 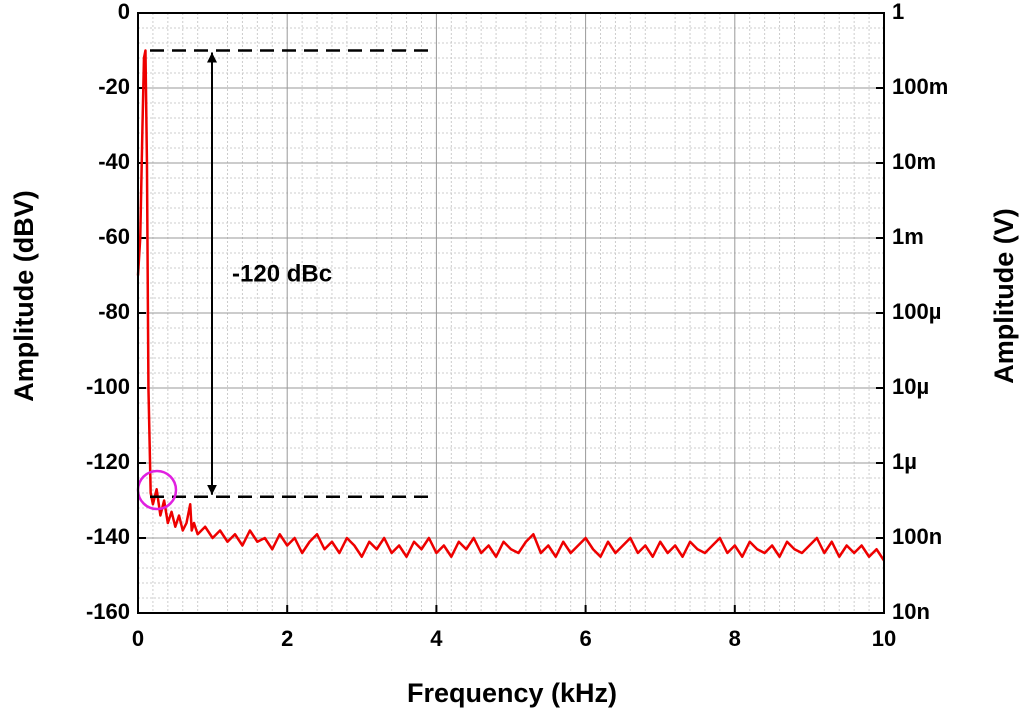 What do you see at coordinates (108, 386) in the screenshot?
I see `y-tick-label: -100` at bounding box center [108, 386].